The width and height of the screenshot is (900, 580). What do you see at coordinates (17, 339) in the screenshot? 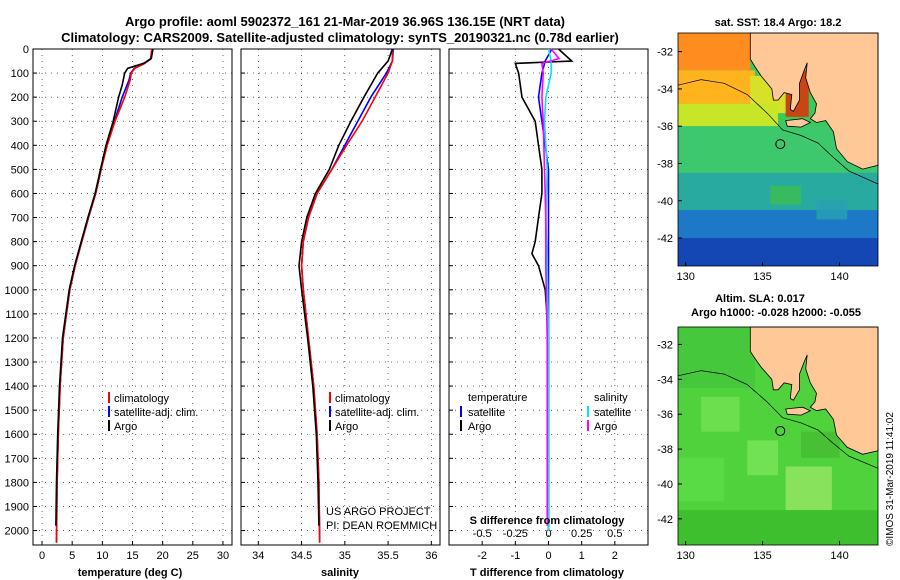
I see `y-tick-label: 1200` at bounding box center [17, 339].